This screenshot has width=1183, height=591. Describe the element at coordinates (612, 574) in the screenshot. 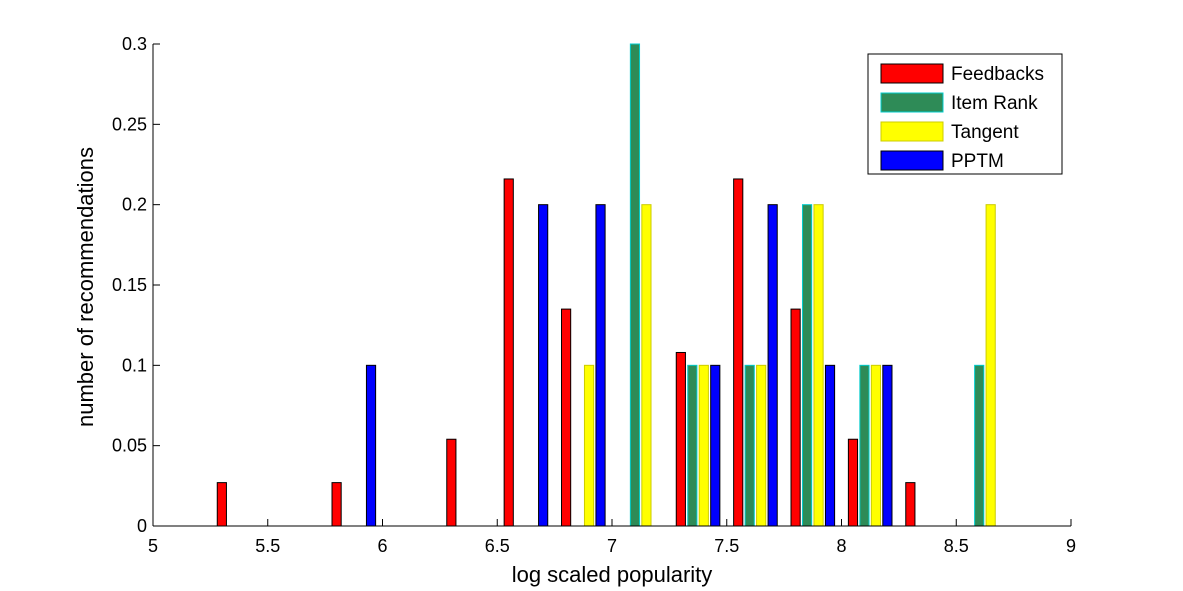

I see `x-axis-label: log scaled popularity` at that location.